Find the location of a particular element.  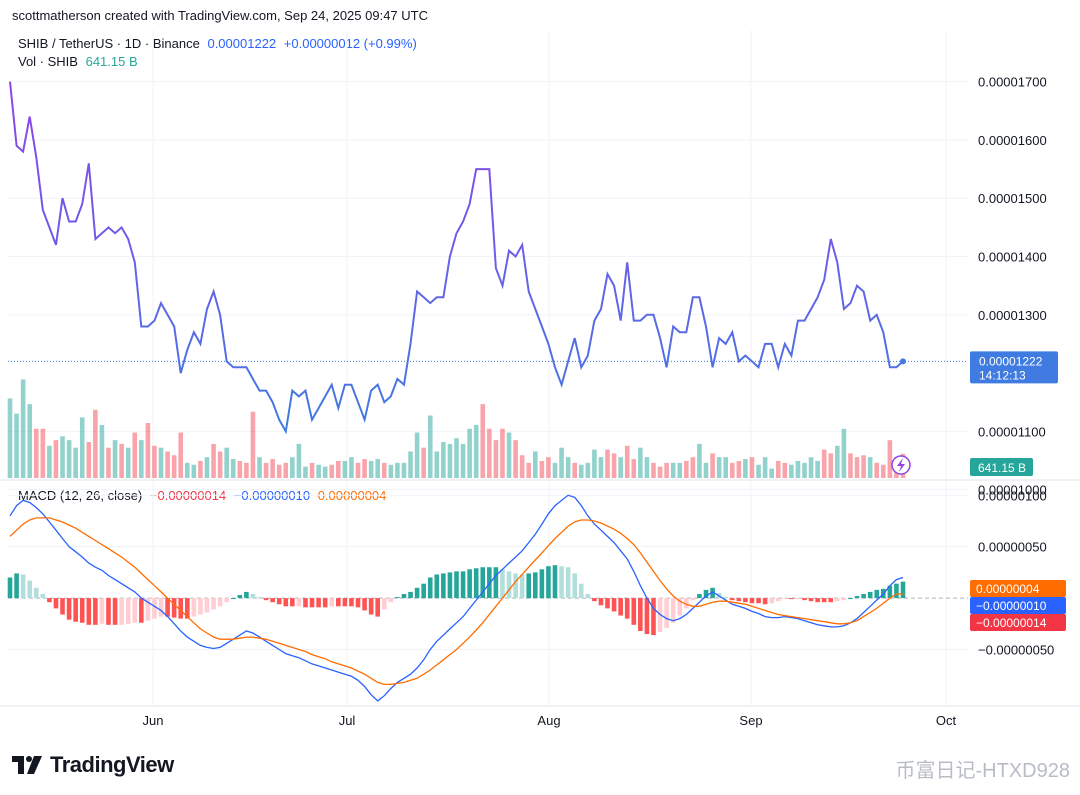

time-axis-label: Sep is located at coordinates (750, 720).